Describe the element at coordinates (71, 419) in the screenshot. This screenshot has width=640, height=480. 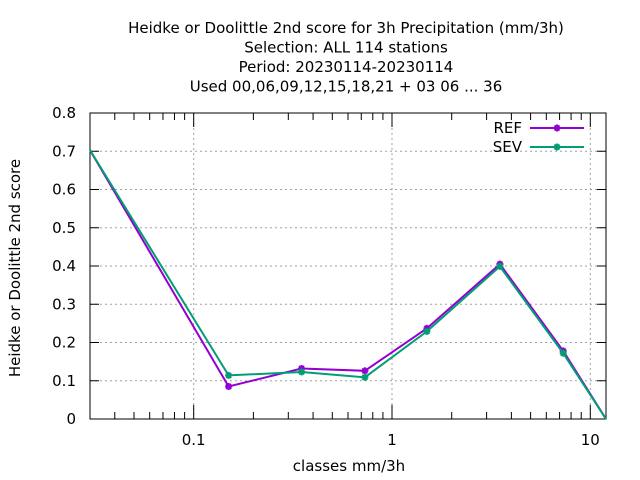
I see `y-tick-label: 0` at that location.